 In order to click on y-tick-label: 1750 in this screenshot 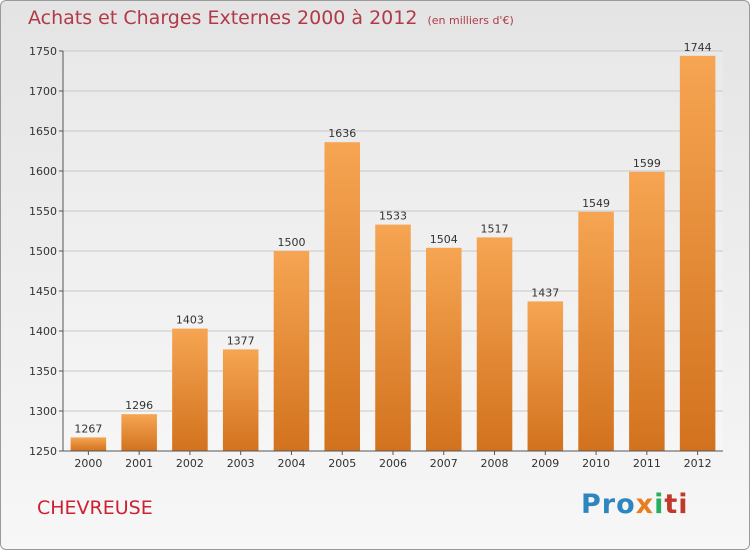, I will do `click(43, 51)`.